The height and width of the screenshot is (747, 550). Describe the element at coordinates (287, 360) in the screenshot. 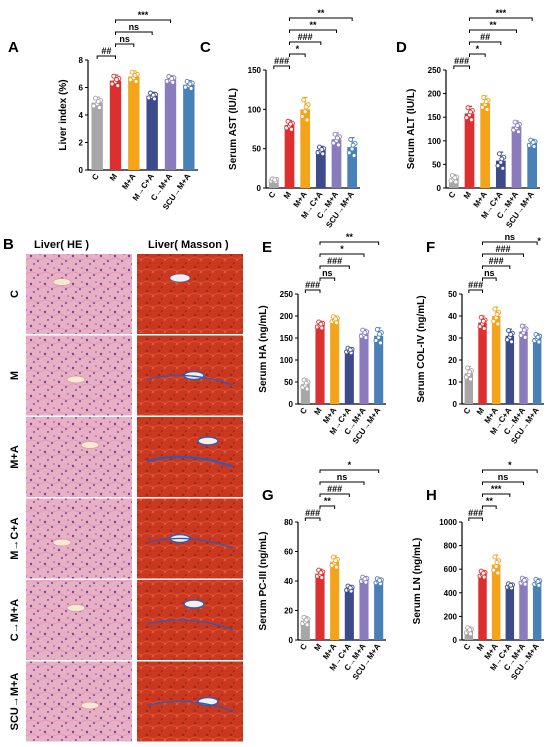

I see `y-tick-label: 100` at that location.